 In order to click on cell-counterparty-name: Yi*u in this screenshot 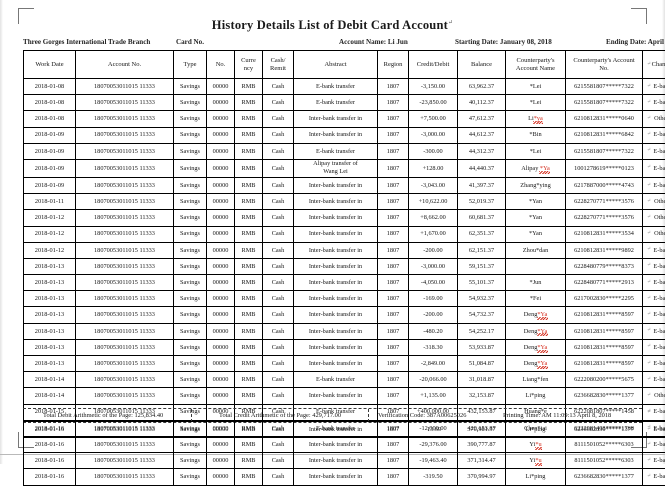, I will do `click(536, 461)`.